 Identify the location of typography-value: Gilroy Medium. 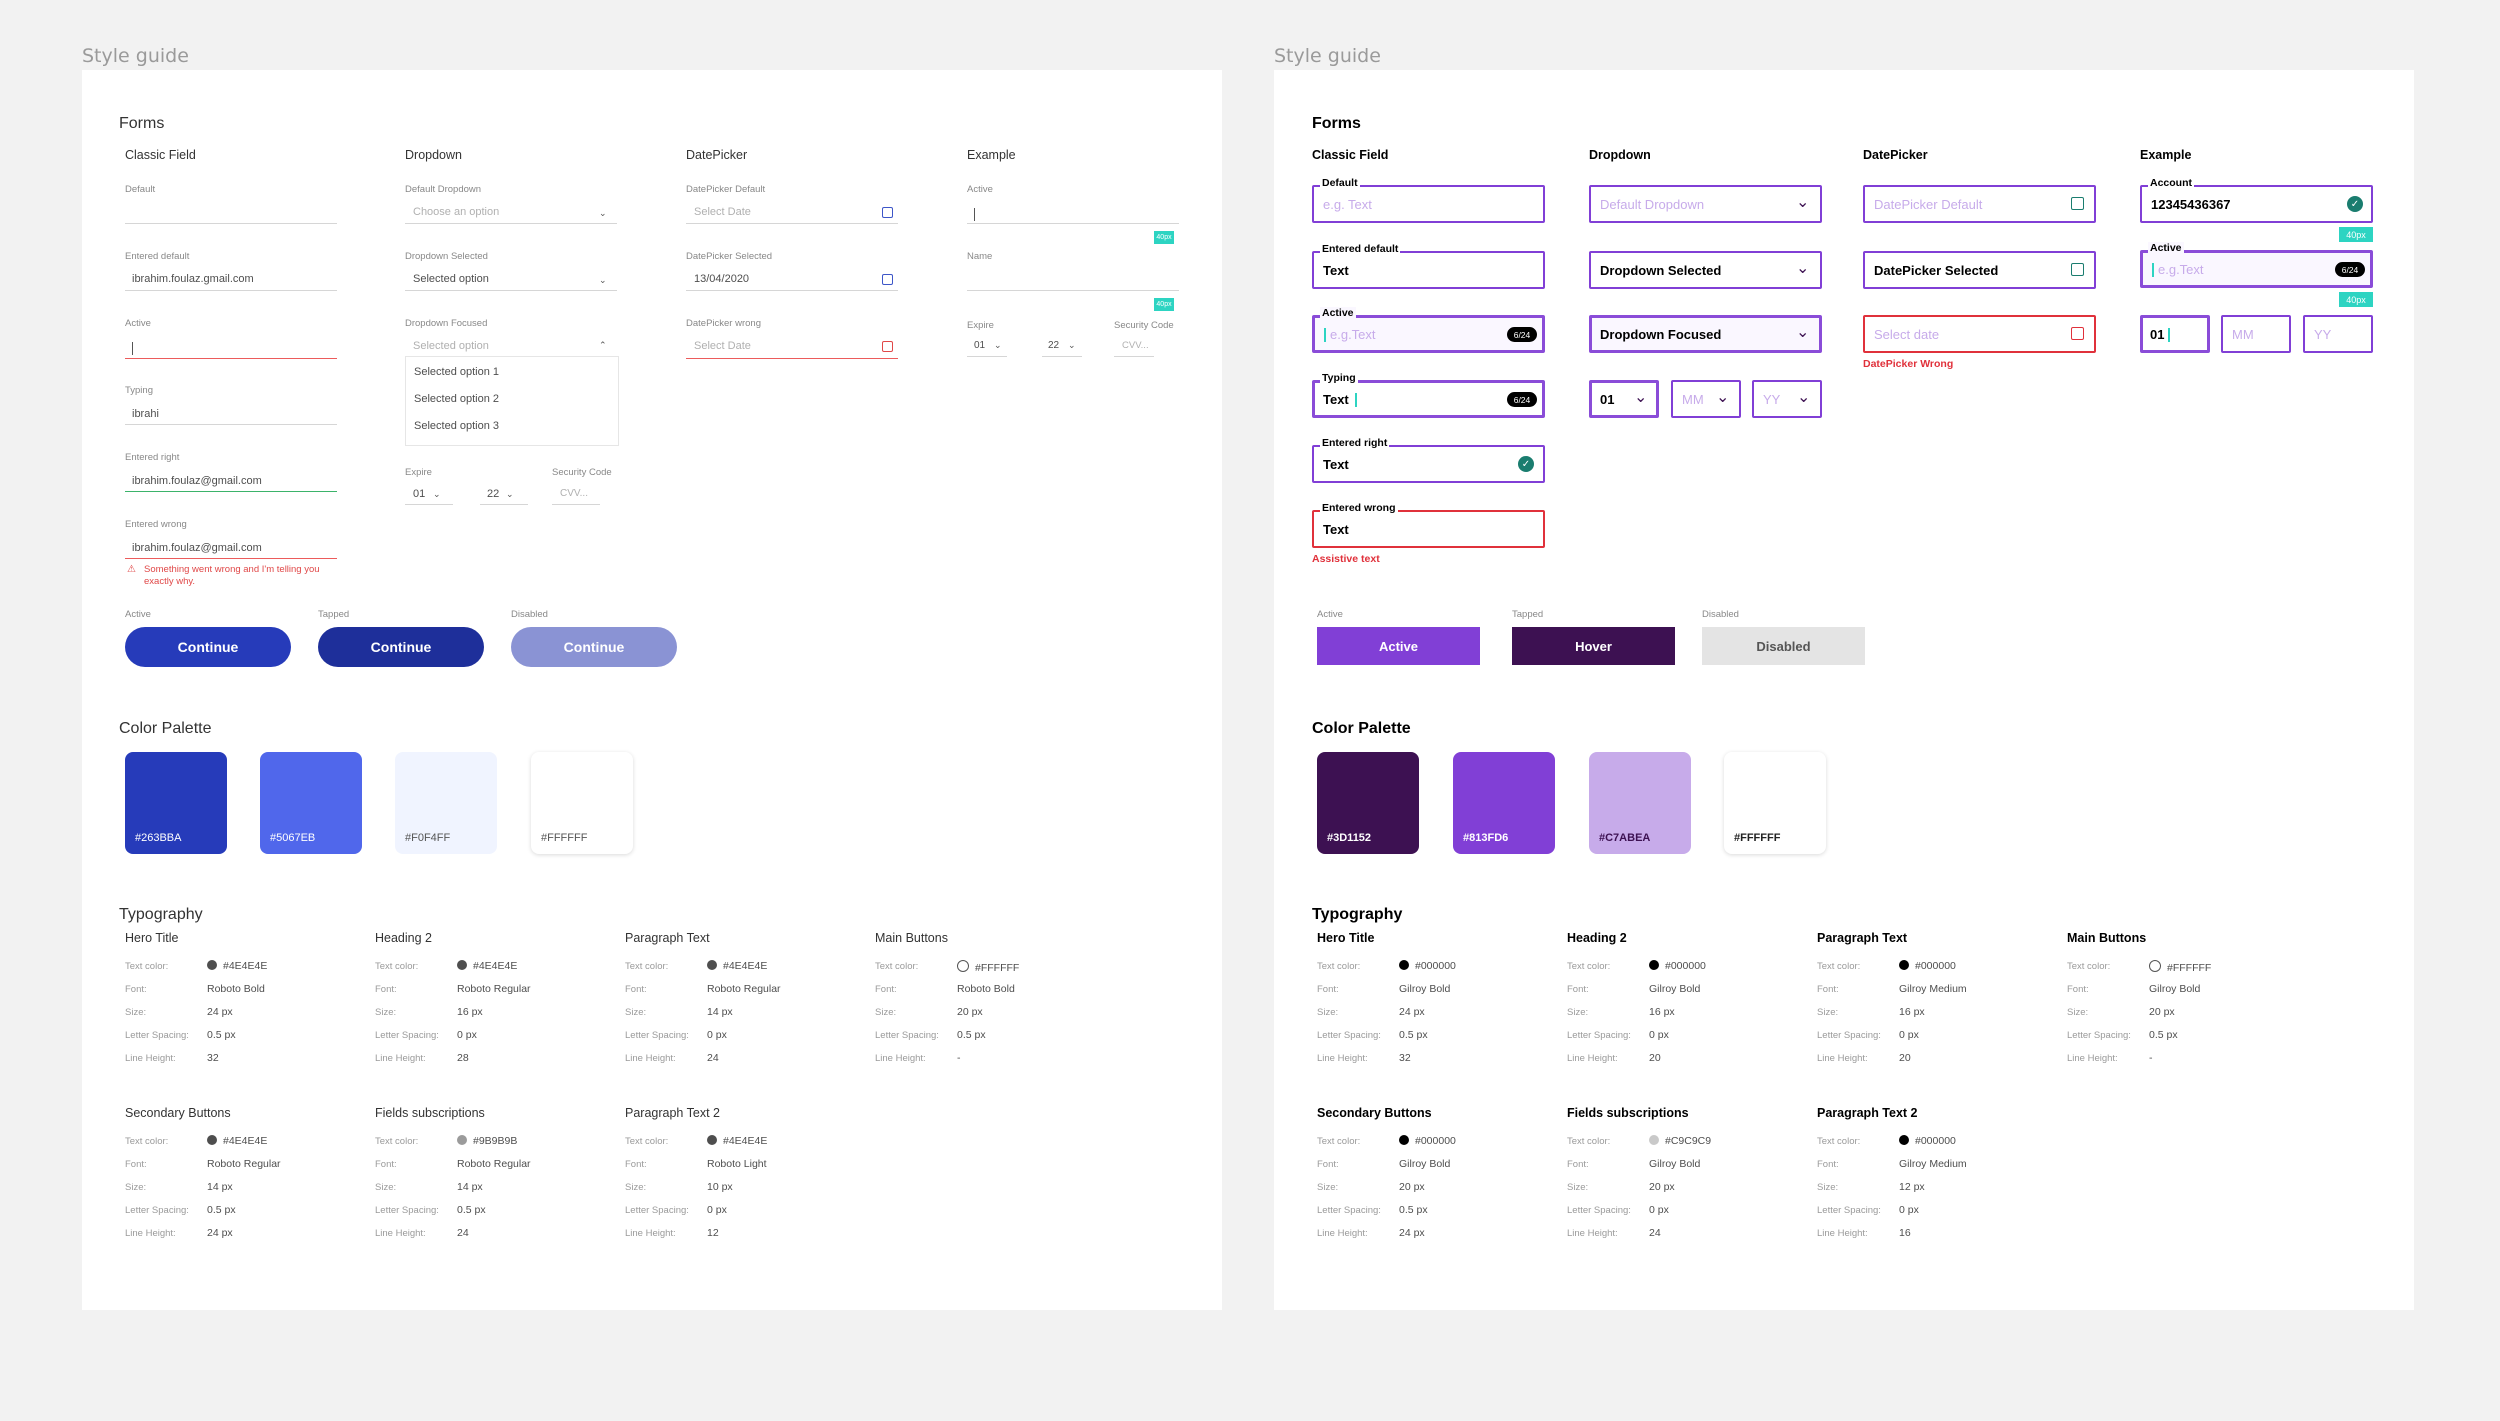
(1933, 989).